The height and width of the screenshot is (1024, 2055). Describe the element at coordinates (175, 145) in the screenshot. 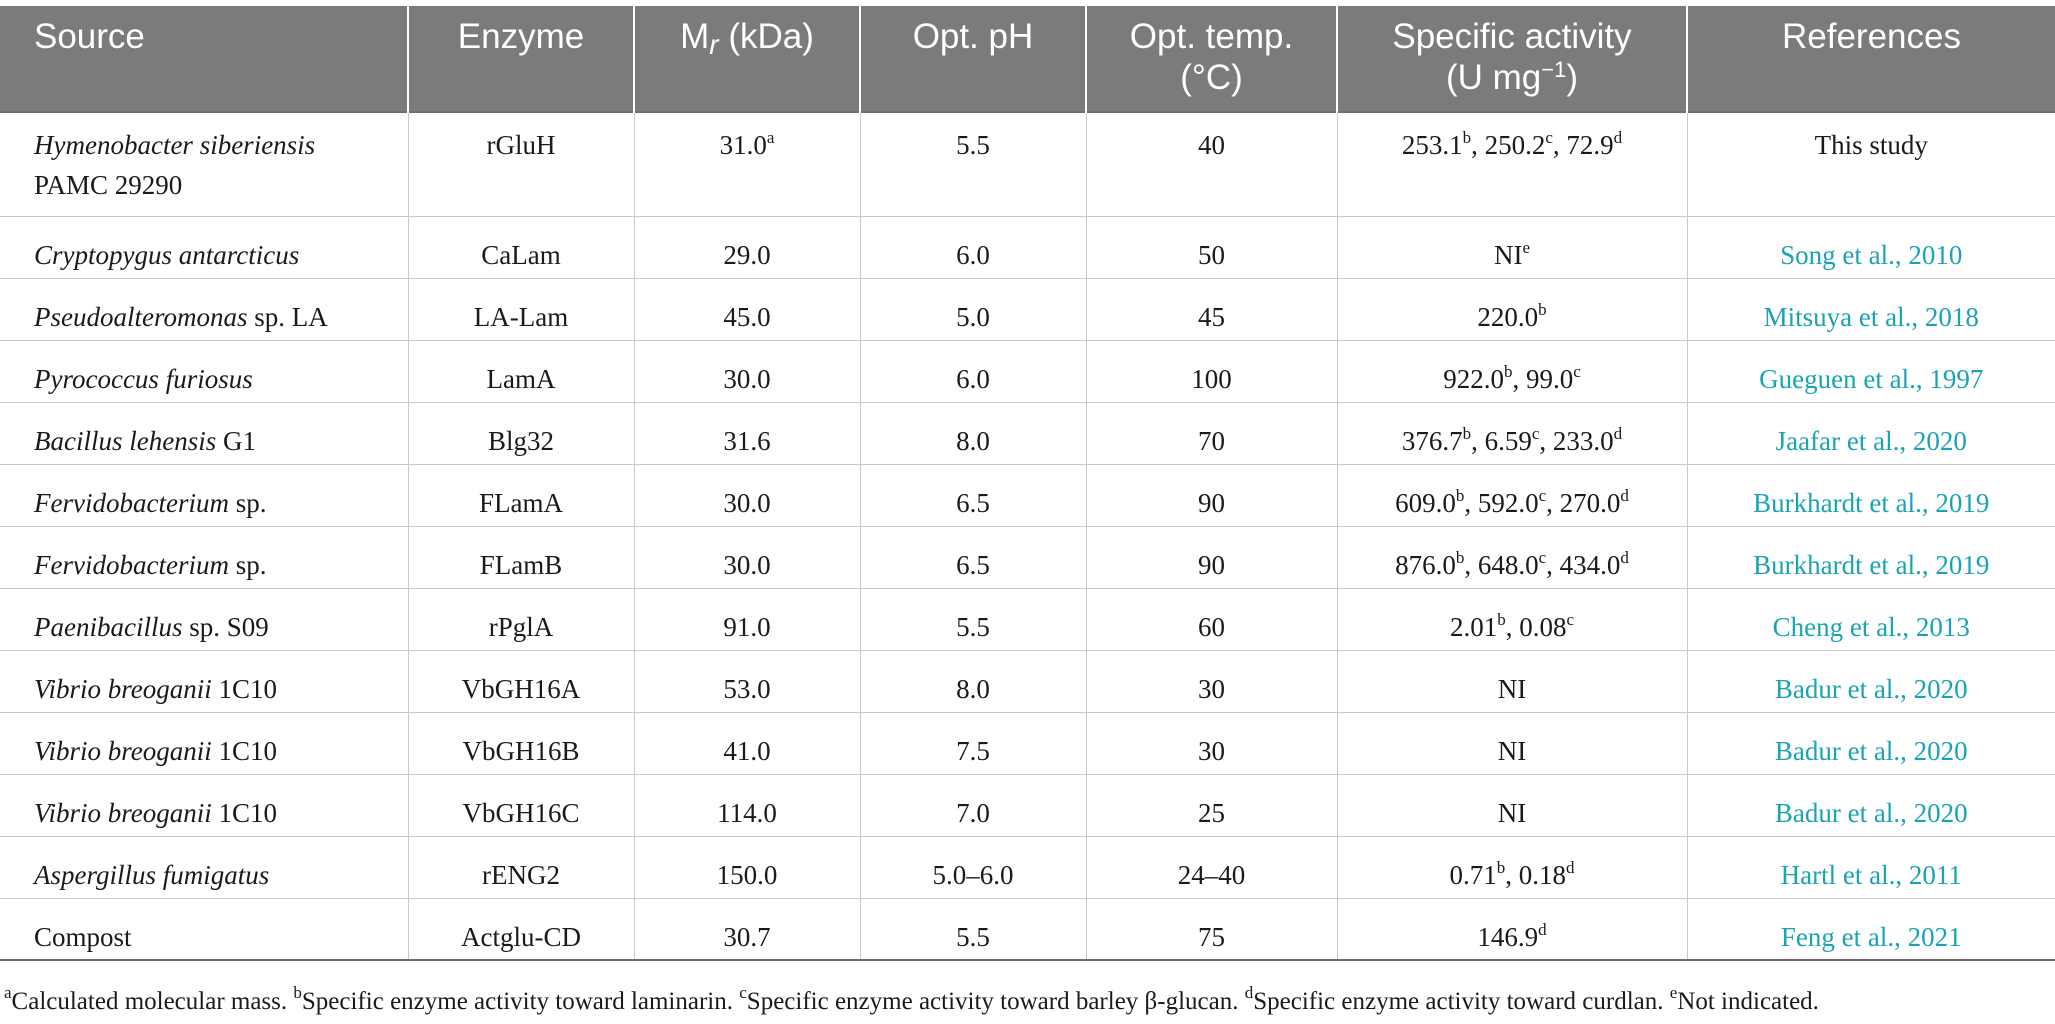

I see `species-name: Hymenobacter siberiensis` at that location.